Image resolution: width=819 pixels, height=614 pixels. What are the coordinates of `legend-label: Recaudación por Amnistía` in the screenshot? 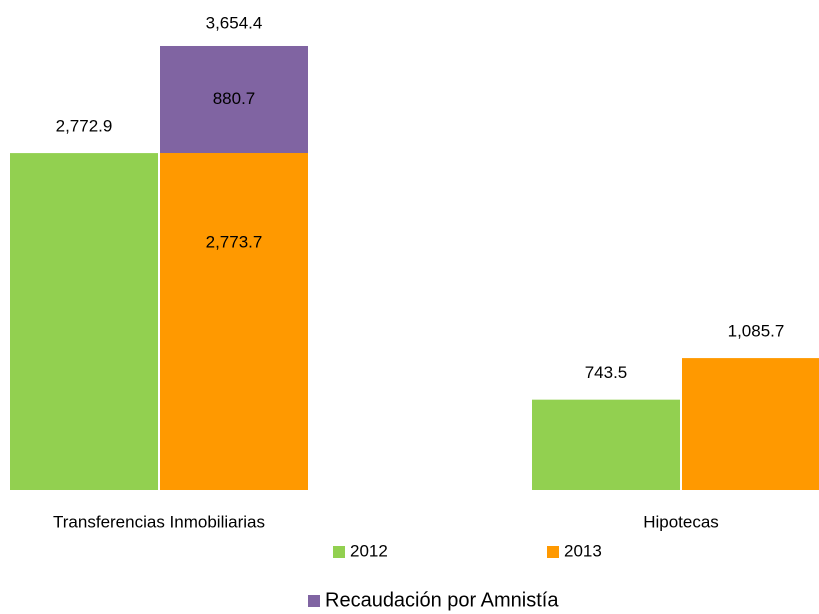 It's located at (442, 600).